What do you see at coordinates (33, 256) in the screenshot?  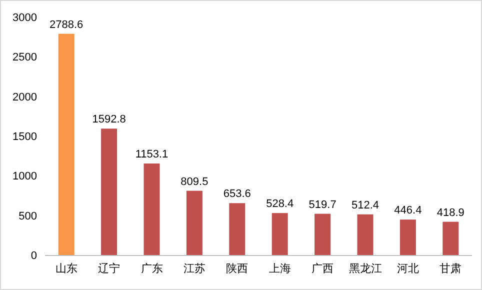 I see `y-tick-label: 0` at bounding box center [33, 256].